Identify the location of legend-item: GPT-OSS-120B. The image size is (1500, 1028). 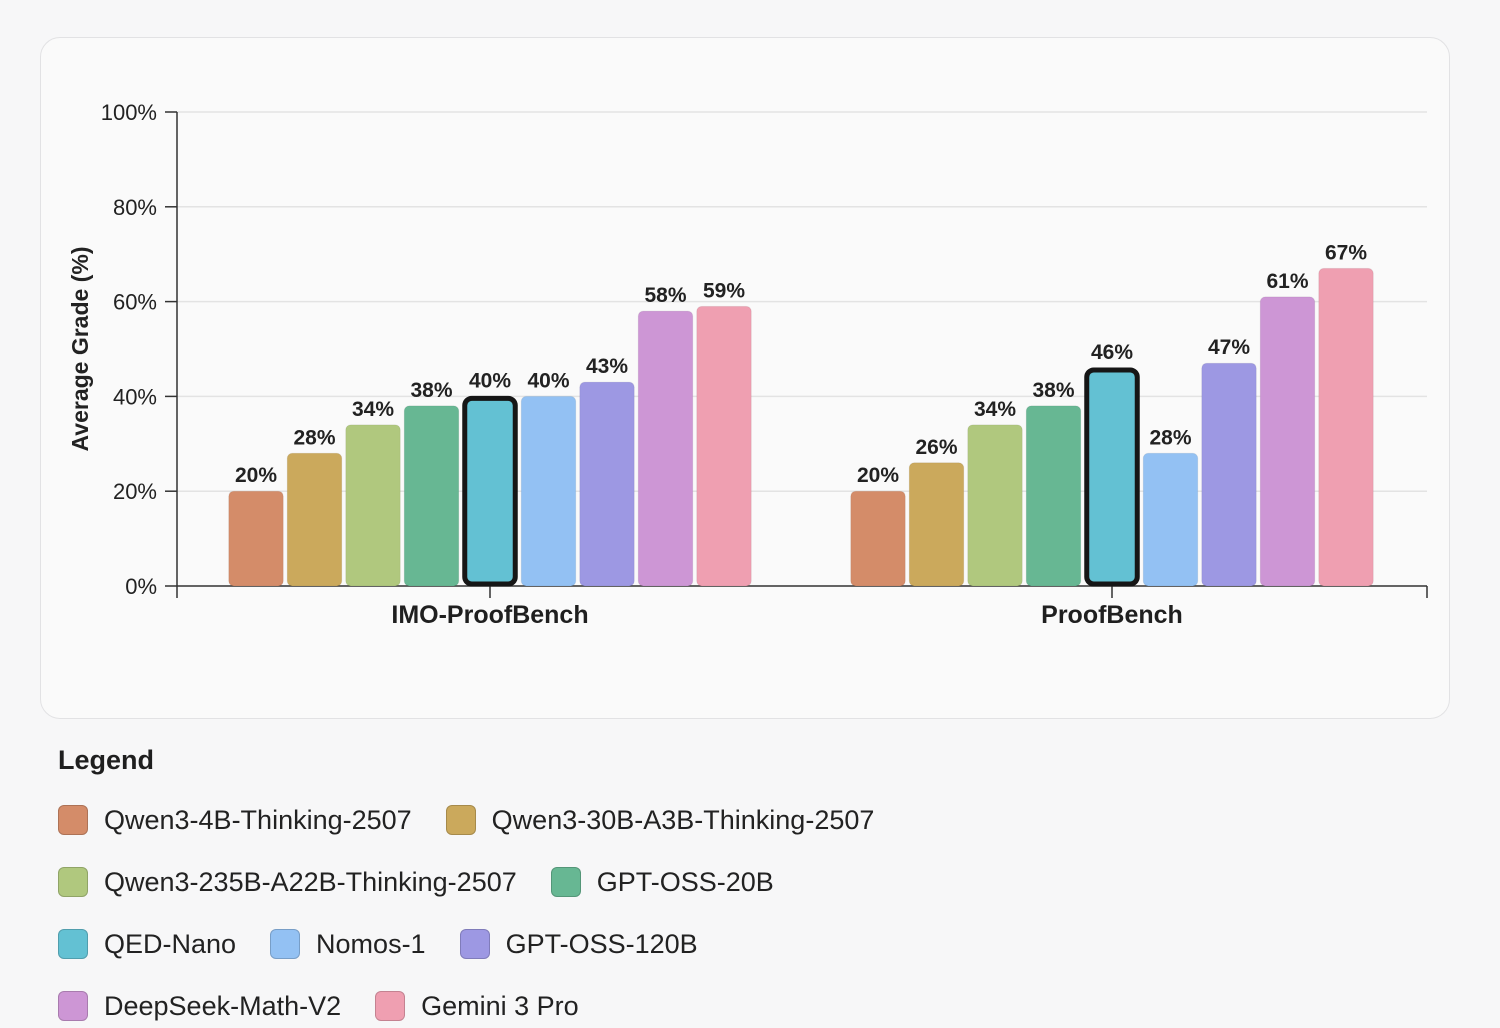
(578, 944).